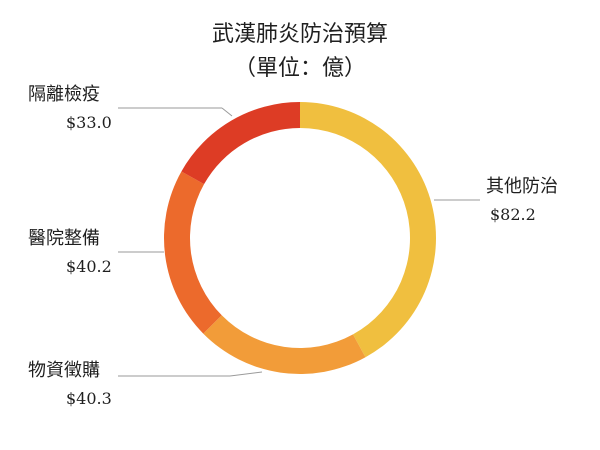  I want to click on slice-label-3: 醫院整備, so click(64, 238).